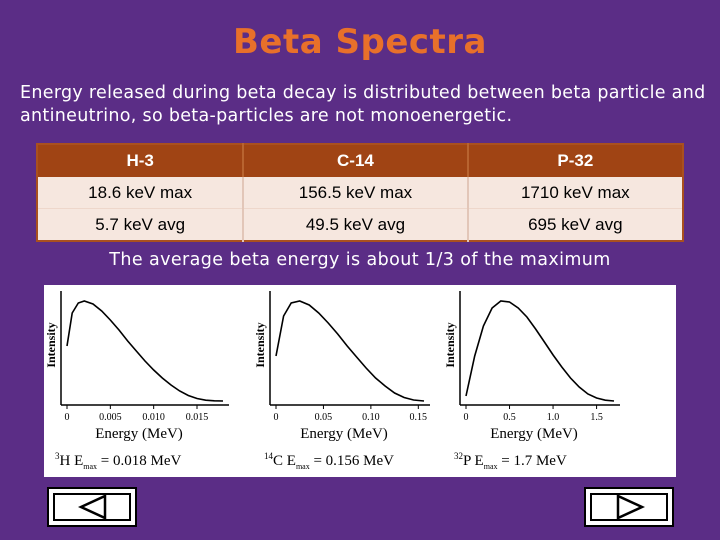  What do you see at coordinates (141, 160) in the screenshot?
I see `header-h3: H-3` at bounding box center [141, 160].